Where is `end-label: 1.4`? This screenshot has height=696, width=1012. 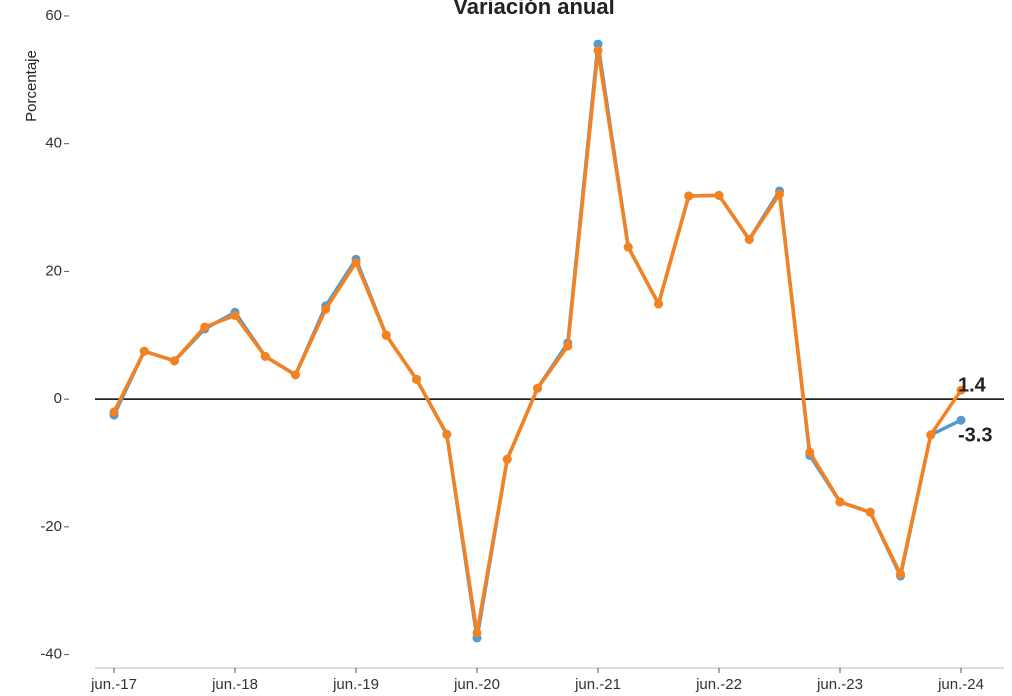 end-label: 1.4 is located at coordinates (972, 385).